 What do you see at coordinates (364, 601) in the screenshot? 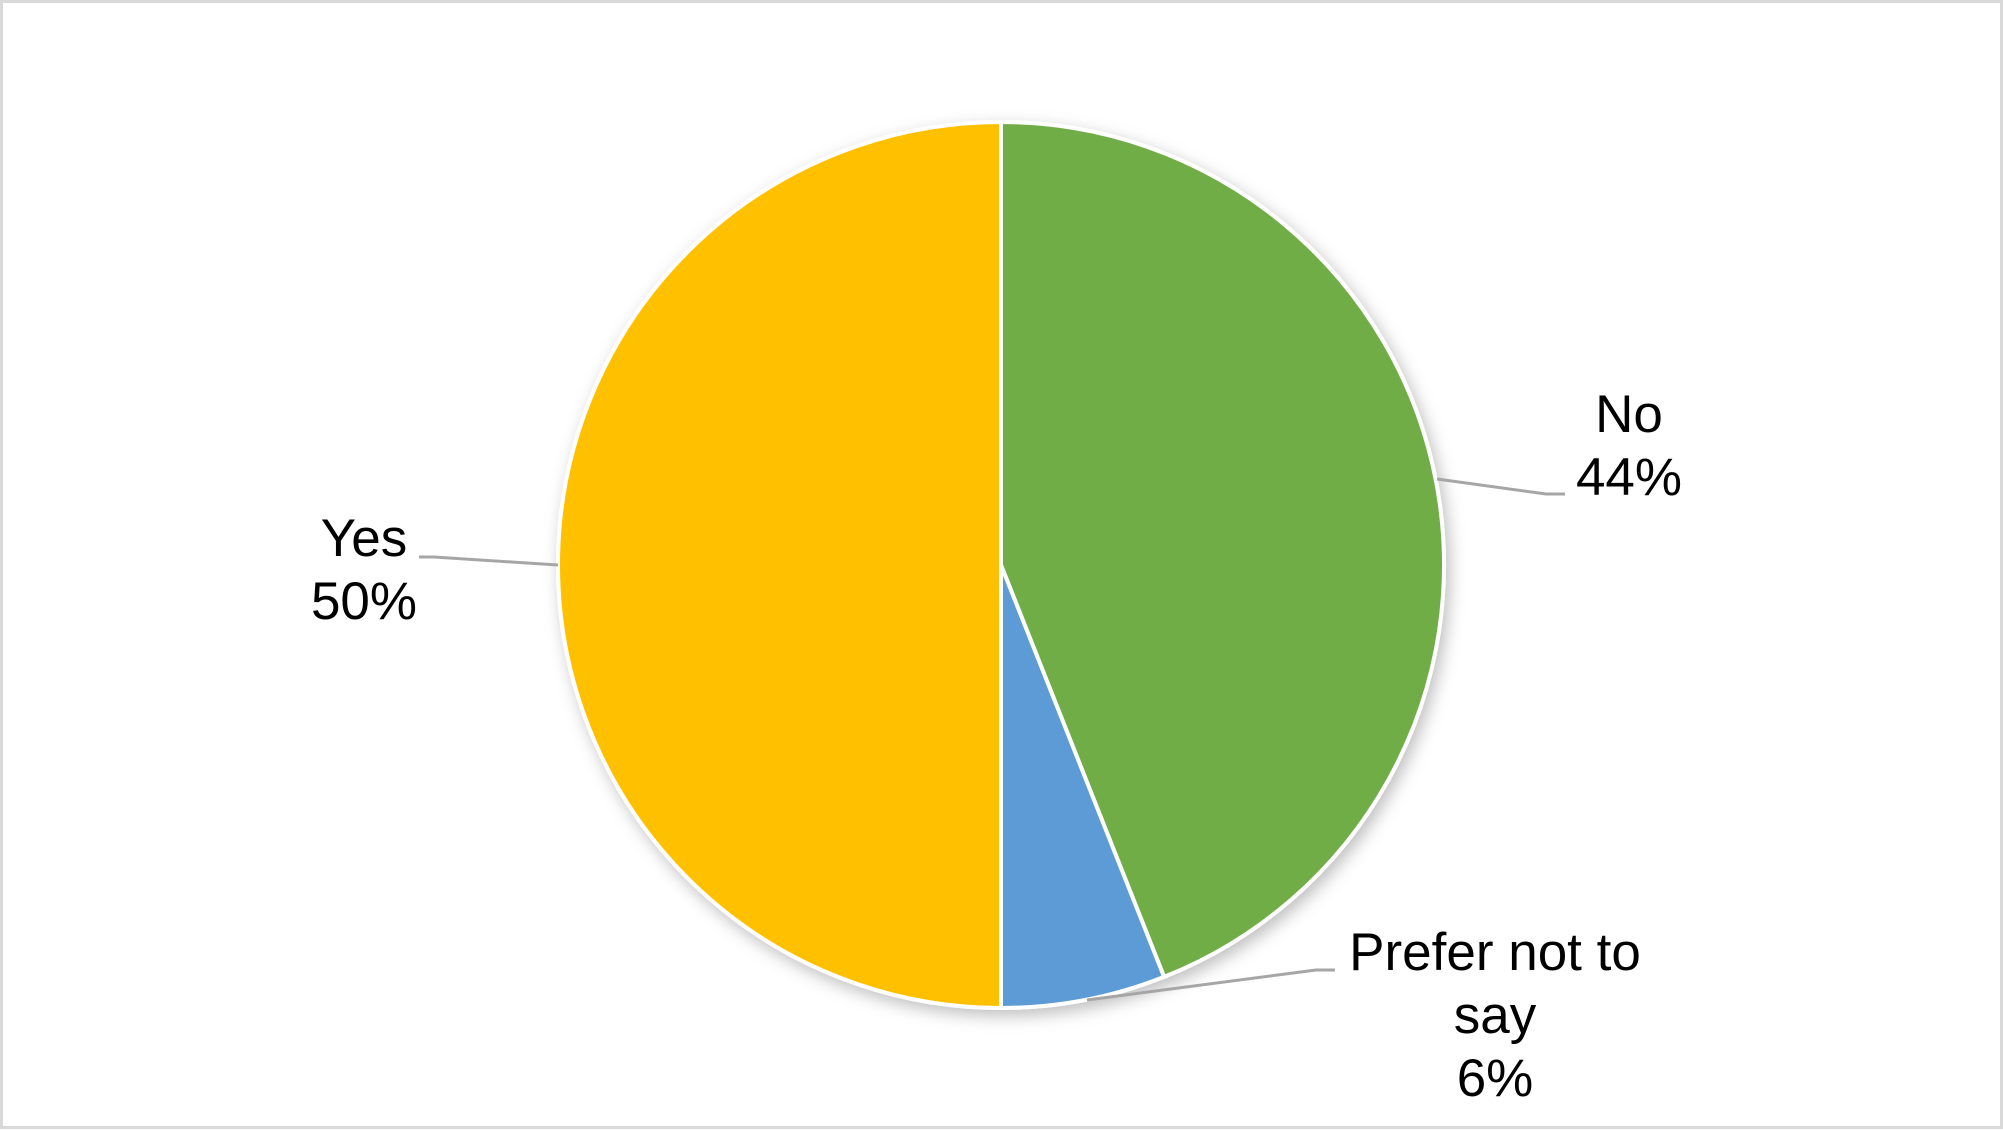
I see `data-label-percent: 50%` at bounding box center [364, 601].